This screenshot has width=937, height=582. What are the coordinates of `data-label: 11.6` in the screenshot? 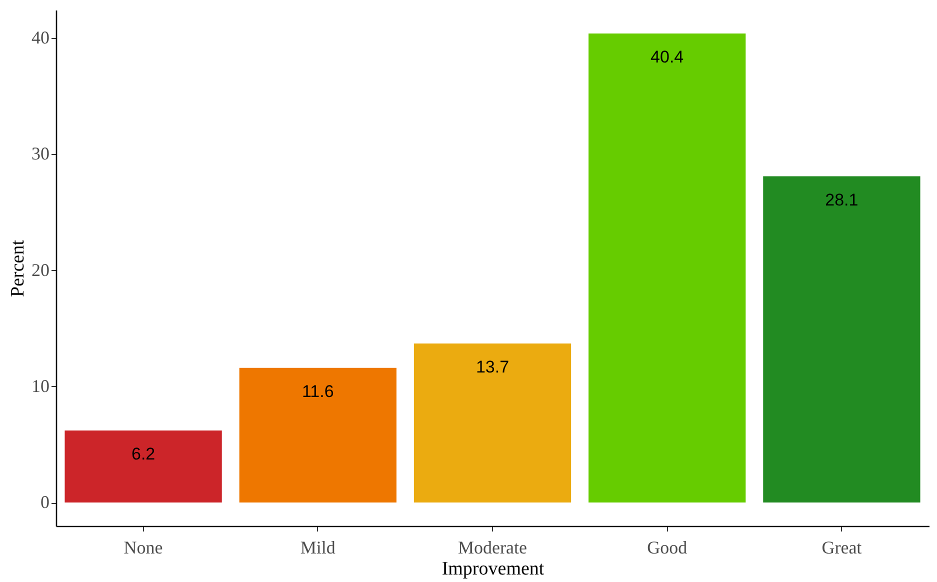 It's located at (318, 391).